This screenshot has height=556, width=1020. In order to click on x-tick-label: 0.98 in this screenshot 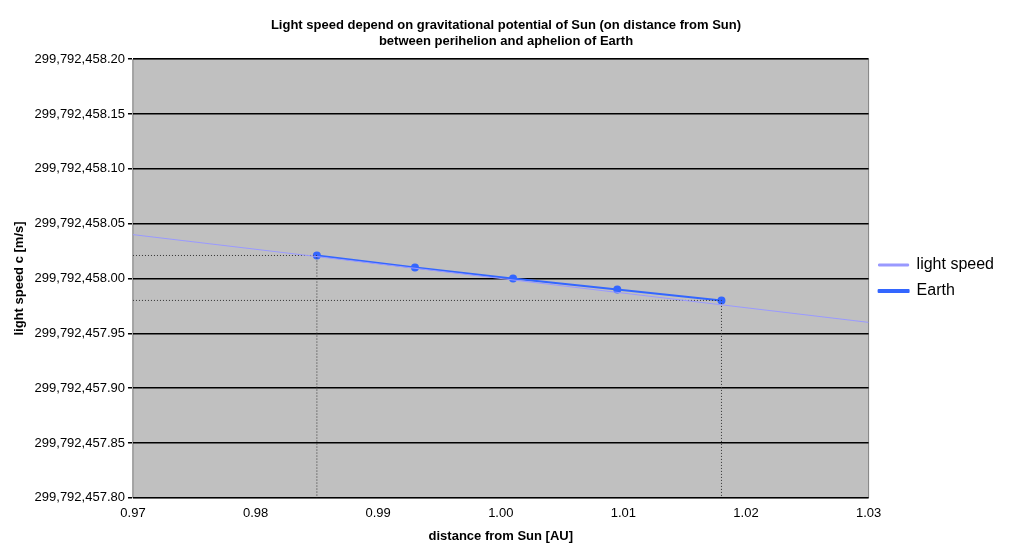, I will do `click(255, 513)`.